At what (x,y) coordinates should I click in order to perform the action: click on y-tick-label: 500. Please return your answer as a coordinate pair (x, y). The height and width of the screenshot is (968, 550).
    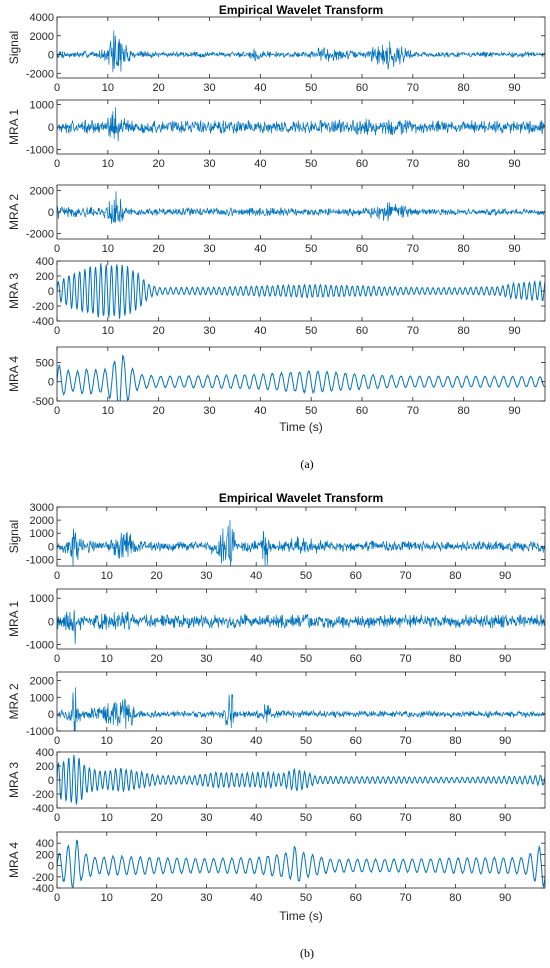
    Looking at the image, I should click on (45, 363).